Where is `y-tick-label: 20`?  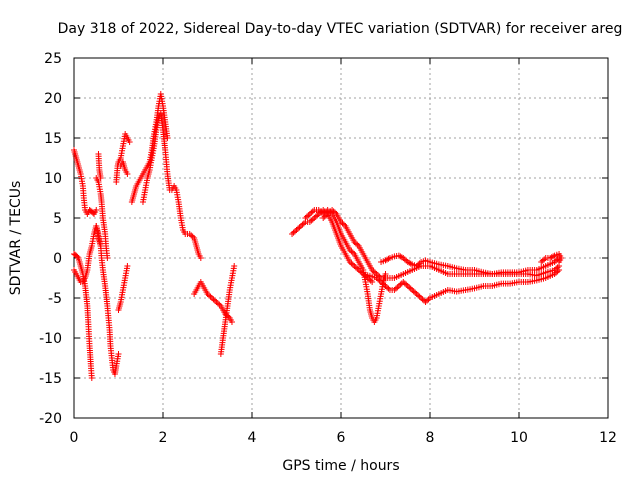 y-tick-label: 20 is located at coordinates (53, 99).